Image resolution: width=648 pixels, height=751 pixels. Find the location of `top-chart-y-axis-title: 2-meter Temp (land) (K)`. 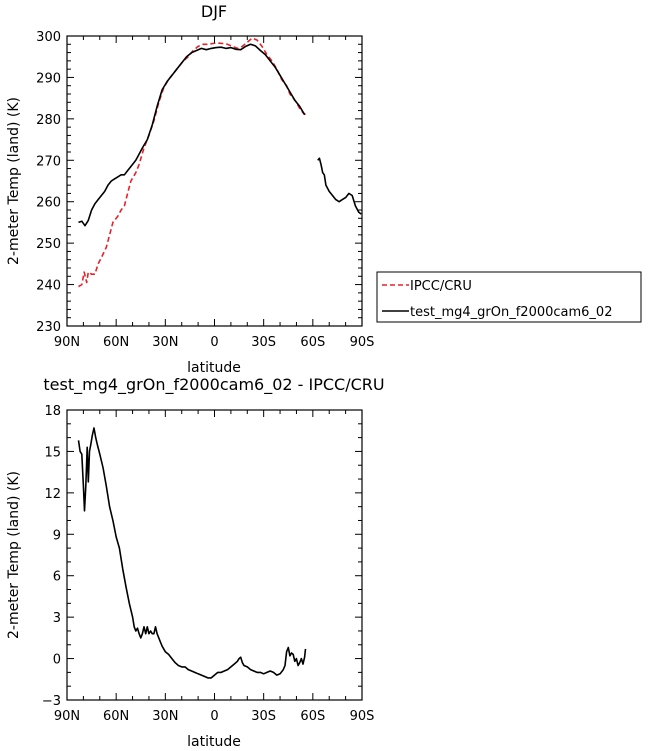

top-chart-y-axis-title: 2-meter Temp (land) (K) is located at coordinates (14, 181).